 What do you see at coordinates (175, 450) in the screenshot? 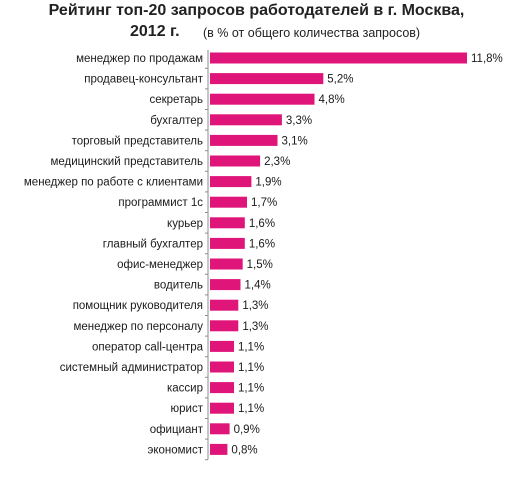
I see `category-label: экономист` at bounding box center [175, 450].